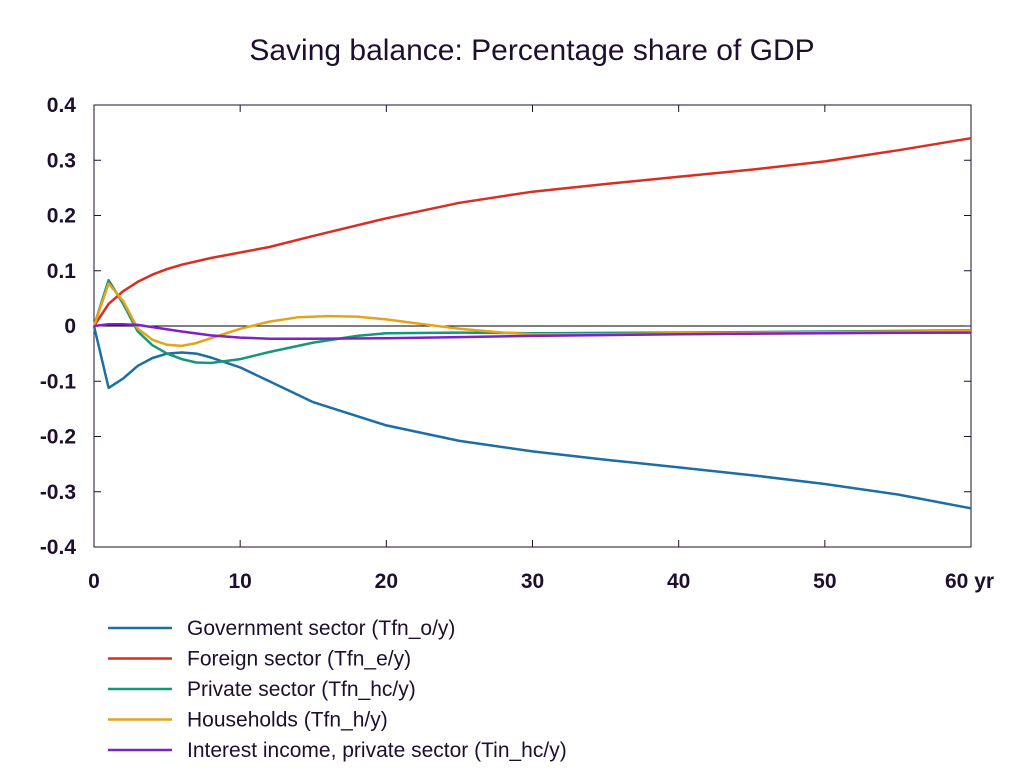 The height and width of the screenshot is (778, 1024). What do you see at coordinates (299, 659) in the screenshot?
I see `legend-label: Foreign sector (Tfn_e/y)` at bounding box center [299, 659].